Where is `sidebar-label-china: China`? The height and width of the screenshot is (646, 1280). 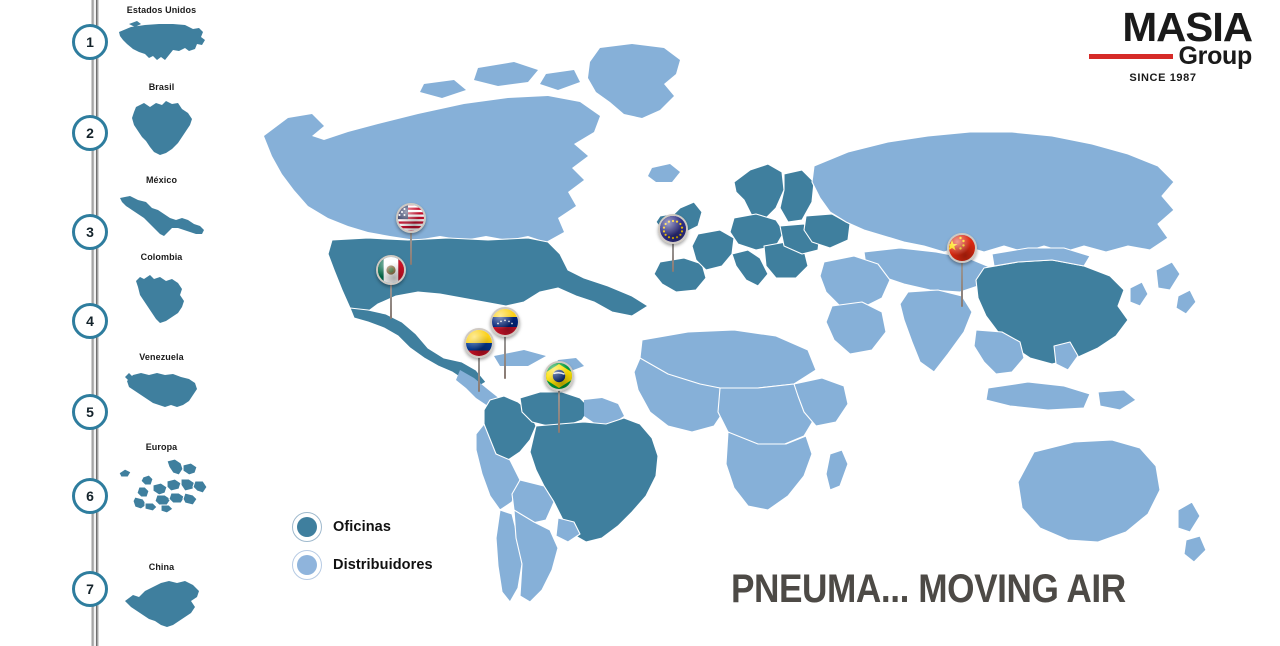
sidebar-label-china: China is located at coordinates (161, 567).